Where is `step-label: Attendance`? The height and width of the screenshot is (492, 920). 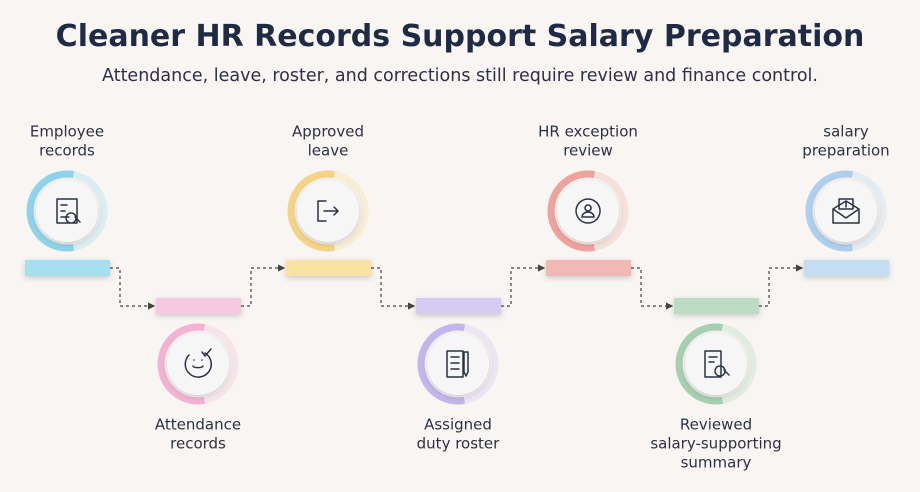
step-label: Attendance is located at coordinates (198, 425).